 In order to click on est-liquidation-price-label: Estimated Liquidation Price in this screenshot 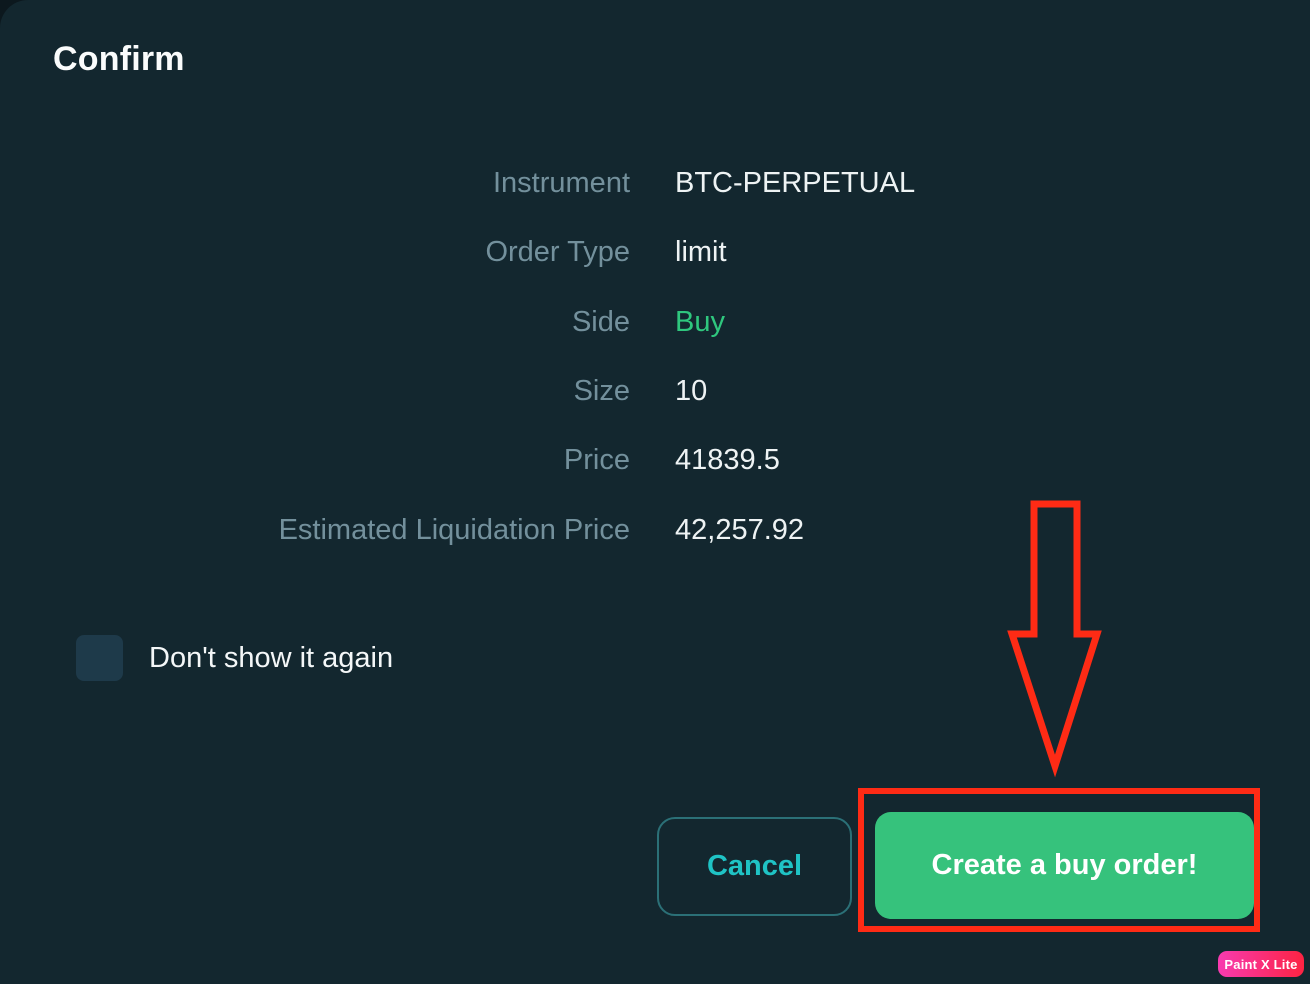, I will do `click(454, 529)`.